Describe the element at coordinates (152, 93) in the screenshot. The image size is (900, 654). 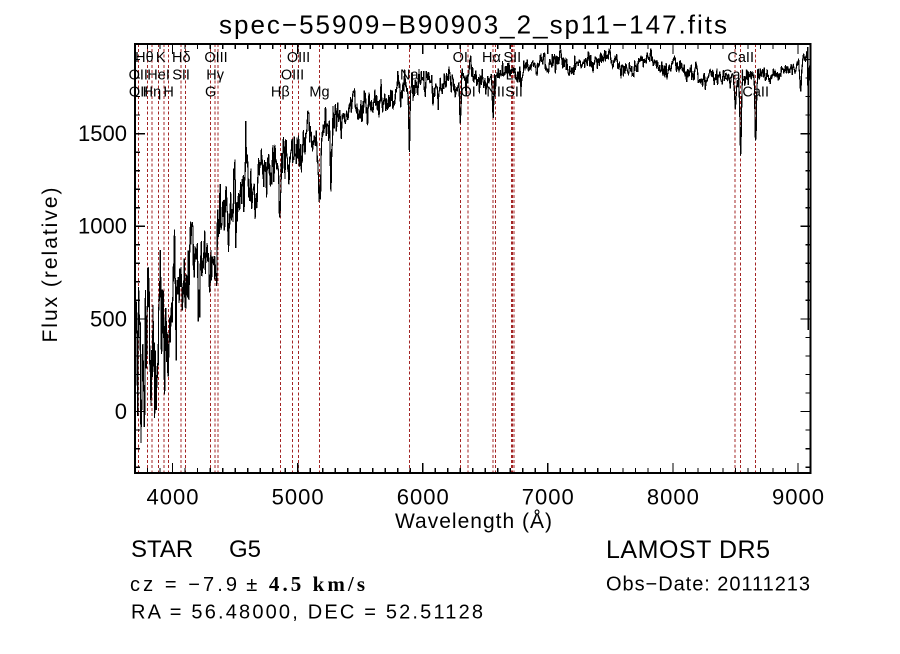
I see `svg-text: Hη` at that location.